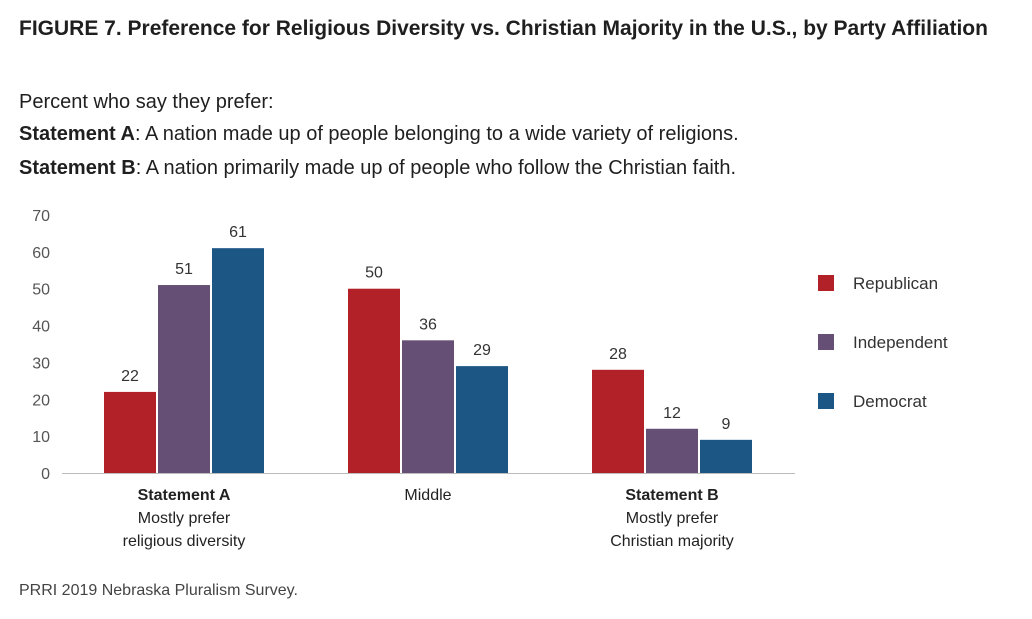 The image size is (1032, 619). Describe the element at coordinates (184, 541) in the screenshot. I see `category-label: religious diversity` at that location.